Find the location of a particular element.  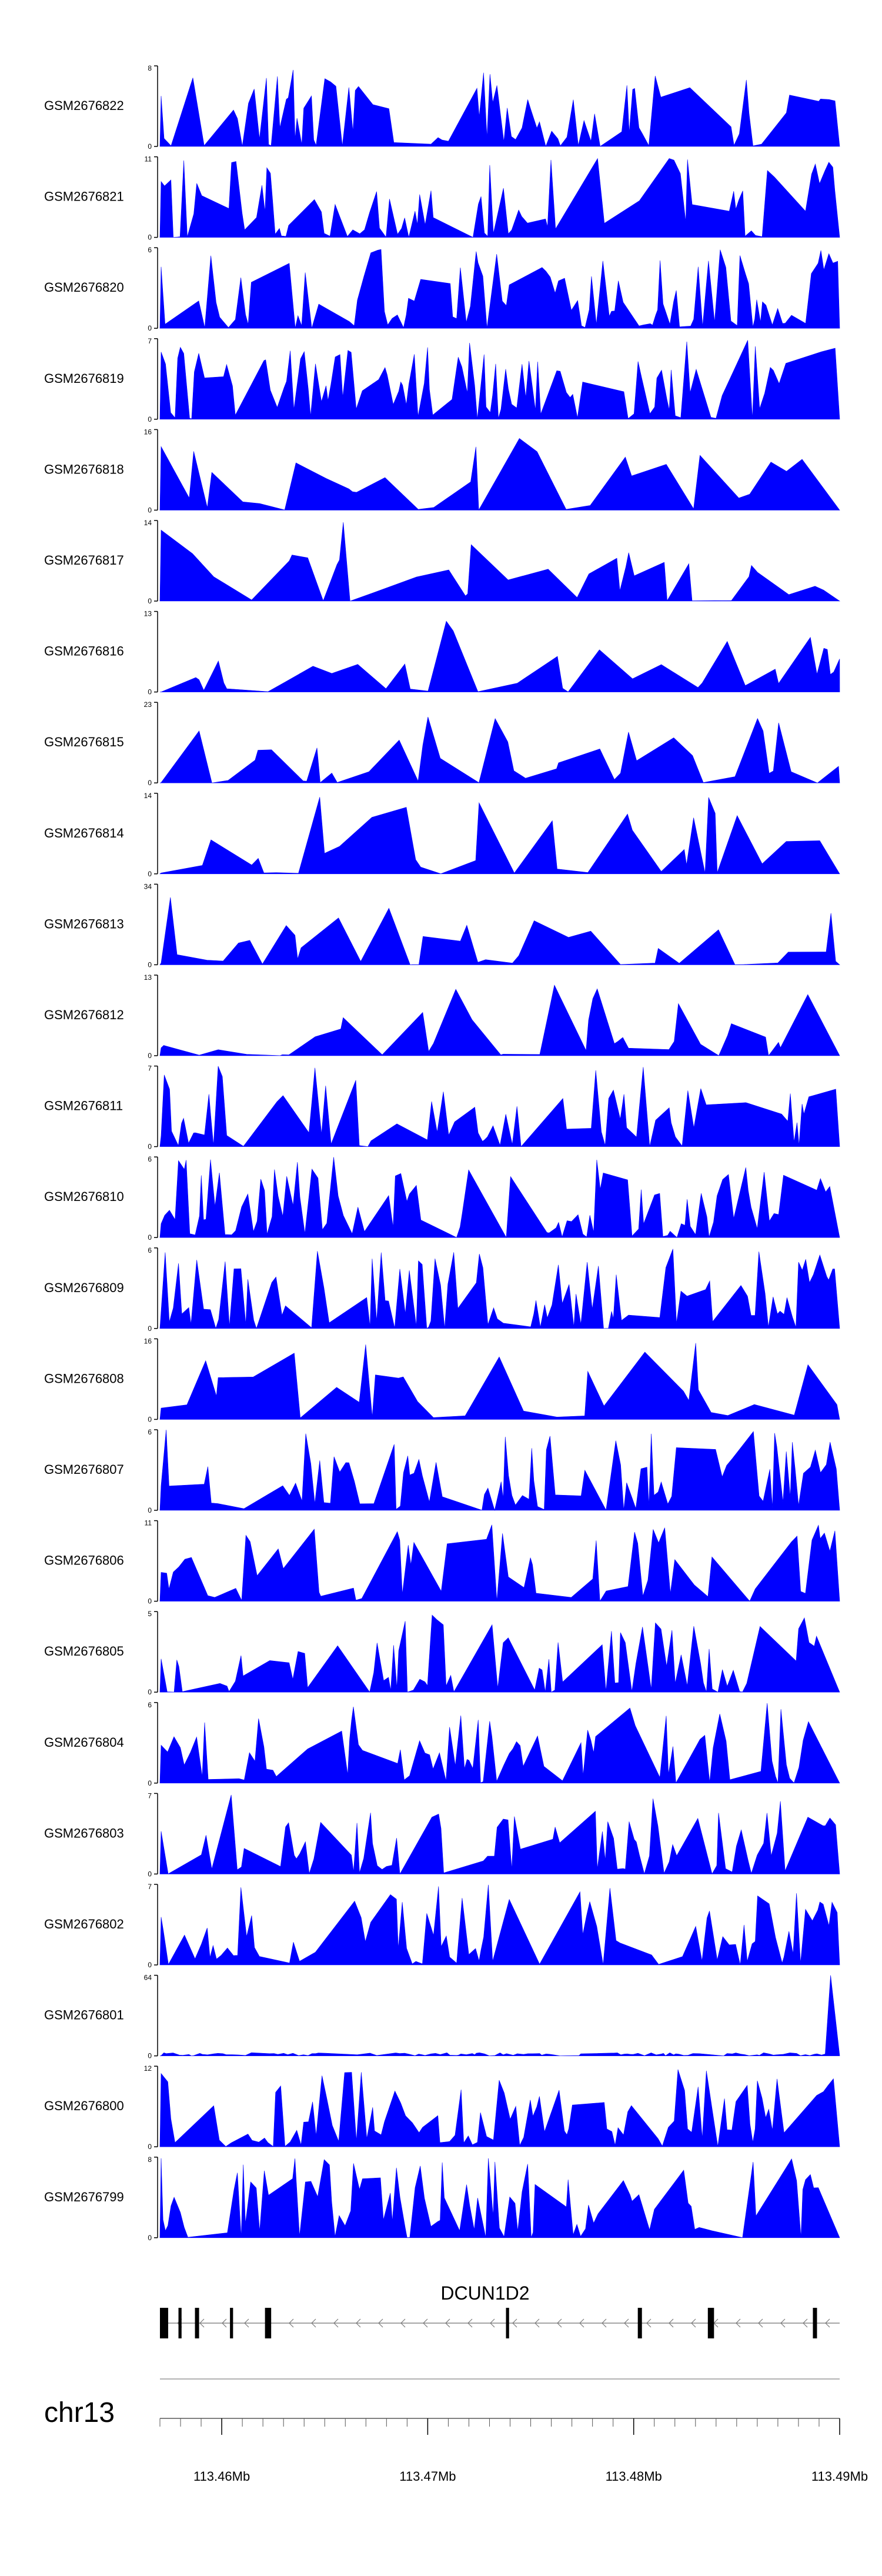

track-label: GSM2676818 is located at coordinates (84, 469).